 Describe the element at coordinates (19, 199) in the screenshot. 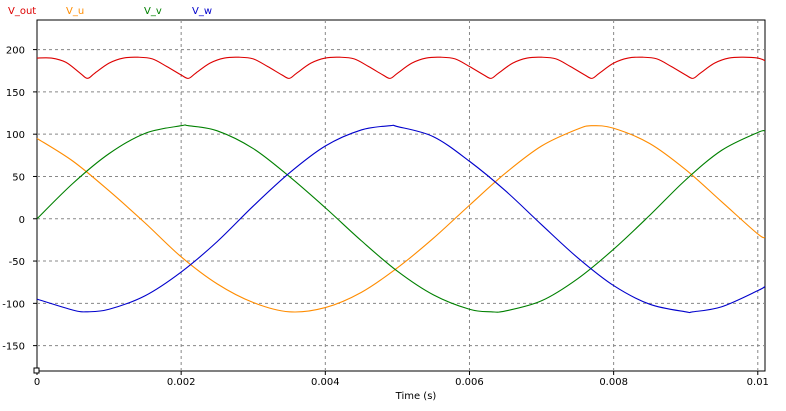

I see `y-axis-ticks: 200 150 100 50 0 -50 -100 -150` at that location.